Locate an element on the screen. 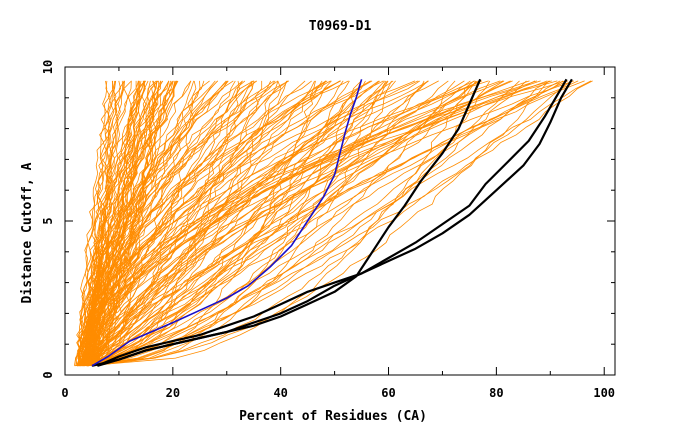 This screenshot has height=440, width=680. x-tick-label: 20 is located at coordinates (173, 393).